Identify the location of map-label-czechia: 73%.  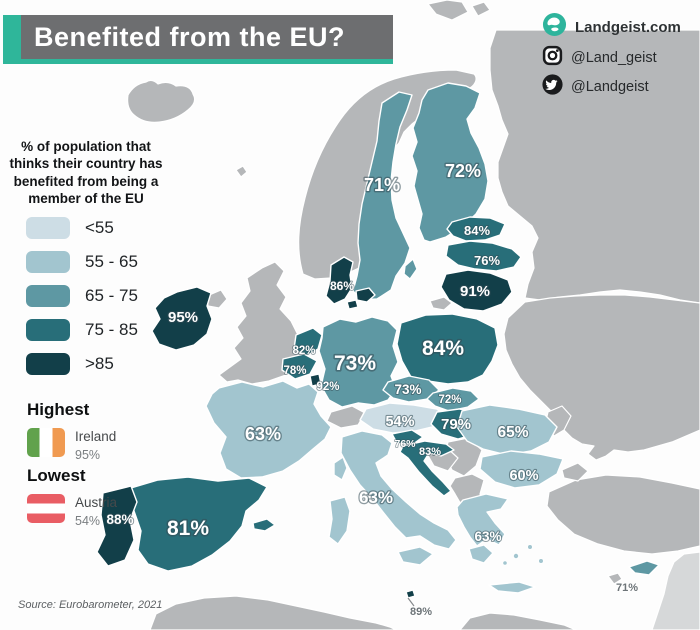
(407, 389).